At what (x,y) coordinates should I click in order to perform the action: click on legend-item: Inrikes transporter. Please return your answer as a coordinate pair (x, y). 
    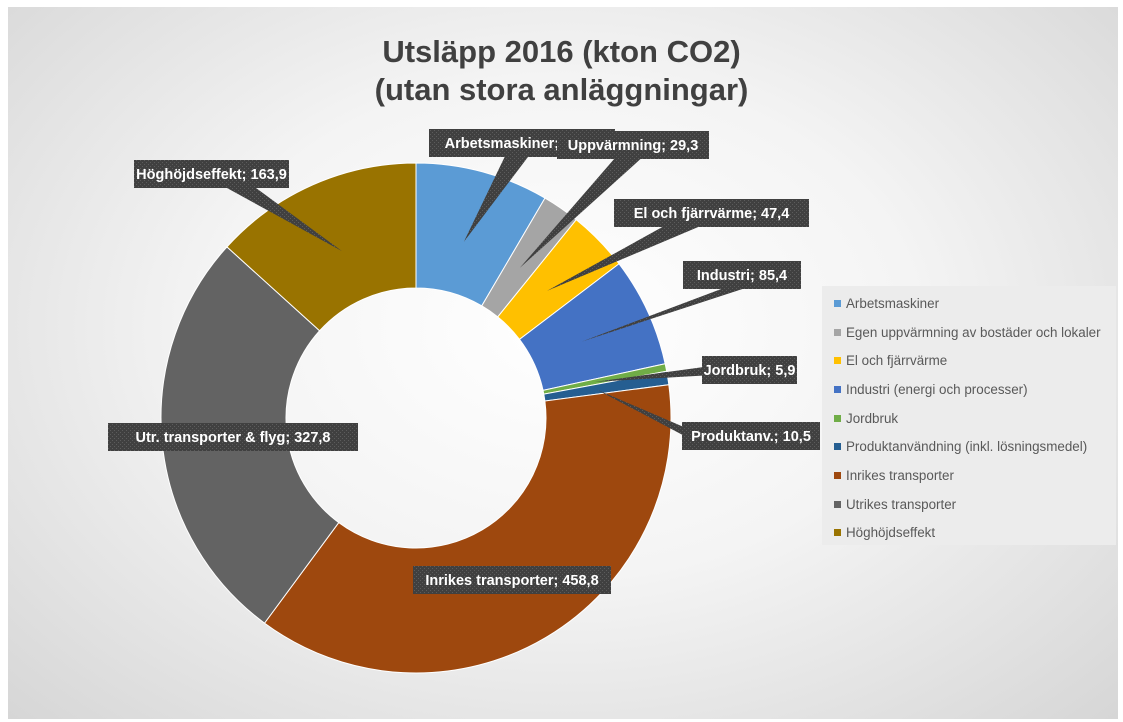
    Looking at the image, I should click on (975, 475).